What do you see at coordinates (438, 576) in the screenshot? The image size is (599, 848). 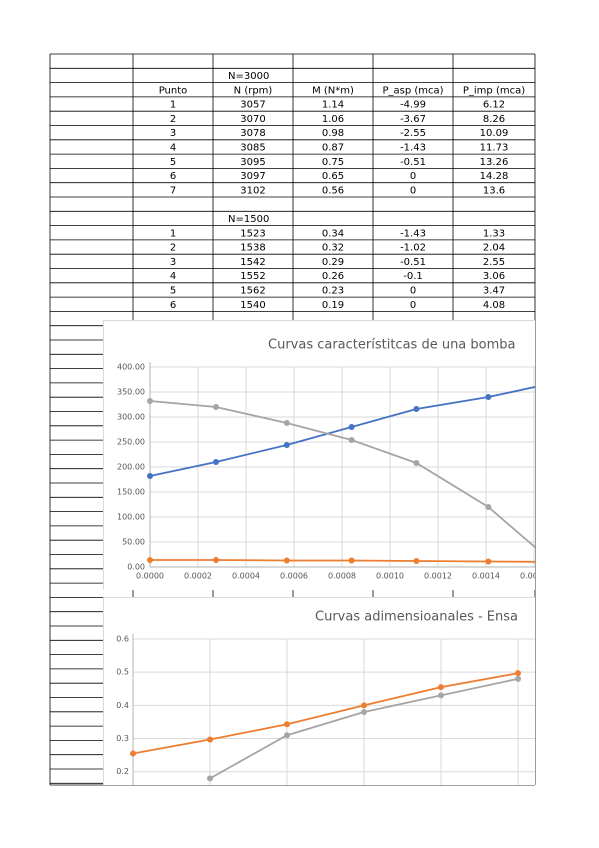 I see `x-tick-label: 0.0012` at bounding box center [438, 576].